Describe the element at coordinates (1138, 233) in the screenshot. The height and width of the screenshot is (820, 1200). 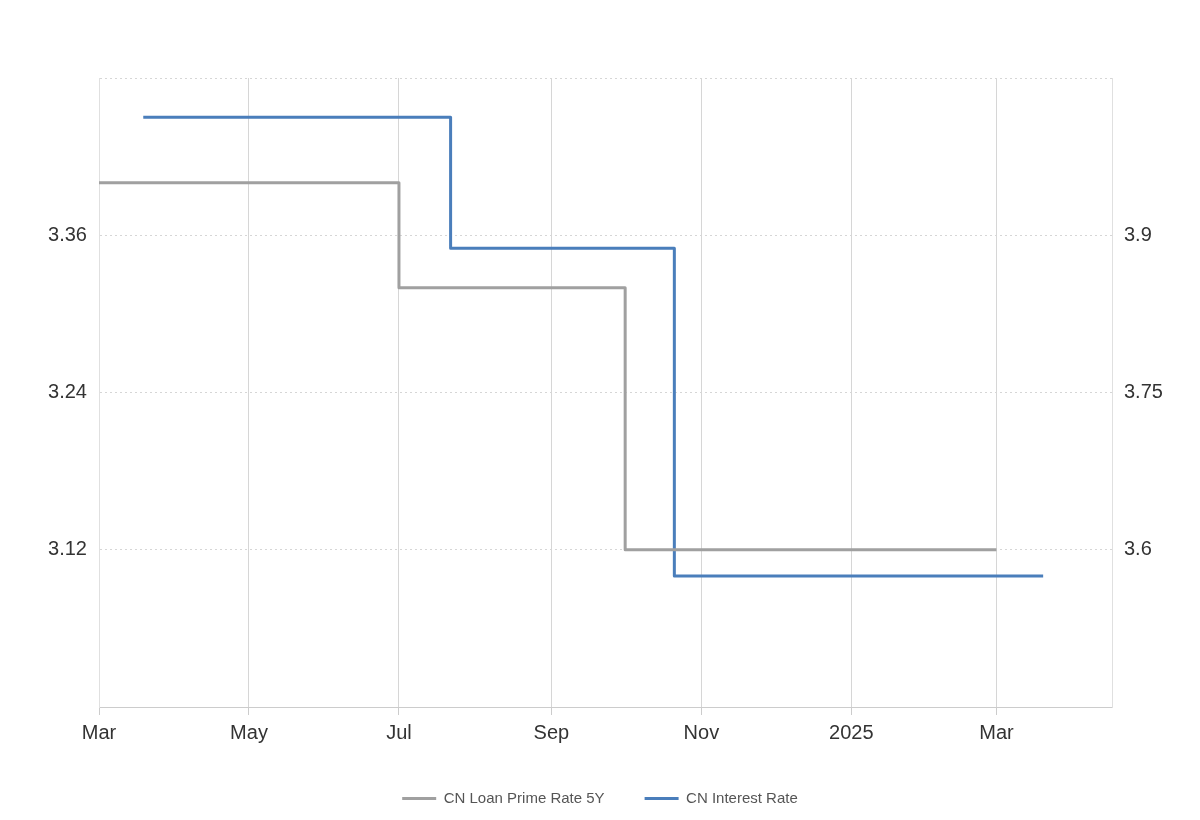
I see `y2-tick-label: 3.9` at that location.